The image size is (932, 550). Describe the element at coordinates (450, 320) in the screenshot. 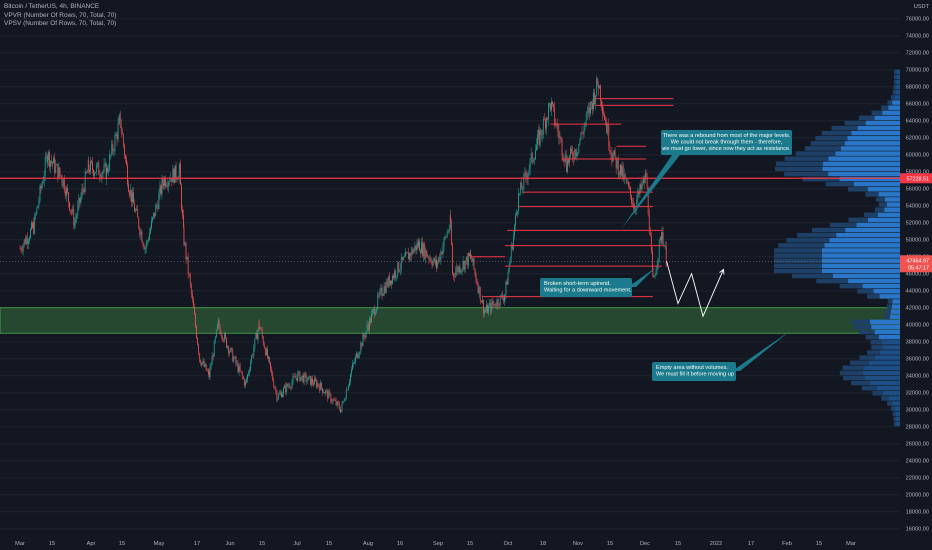

I see `support-zone` at that location.